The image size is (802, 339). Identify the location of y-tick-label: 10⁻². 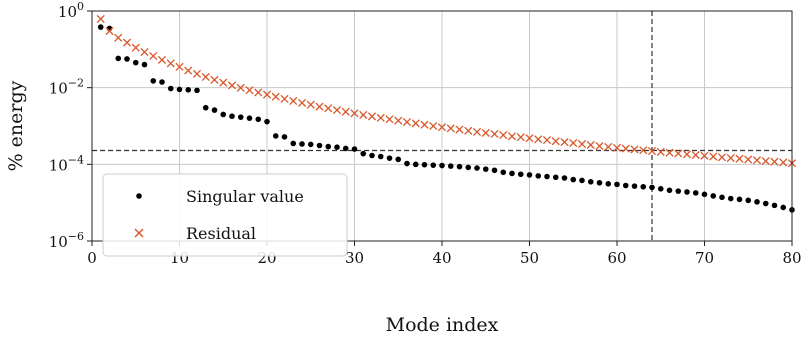
(66, 87).